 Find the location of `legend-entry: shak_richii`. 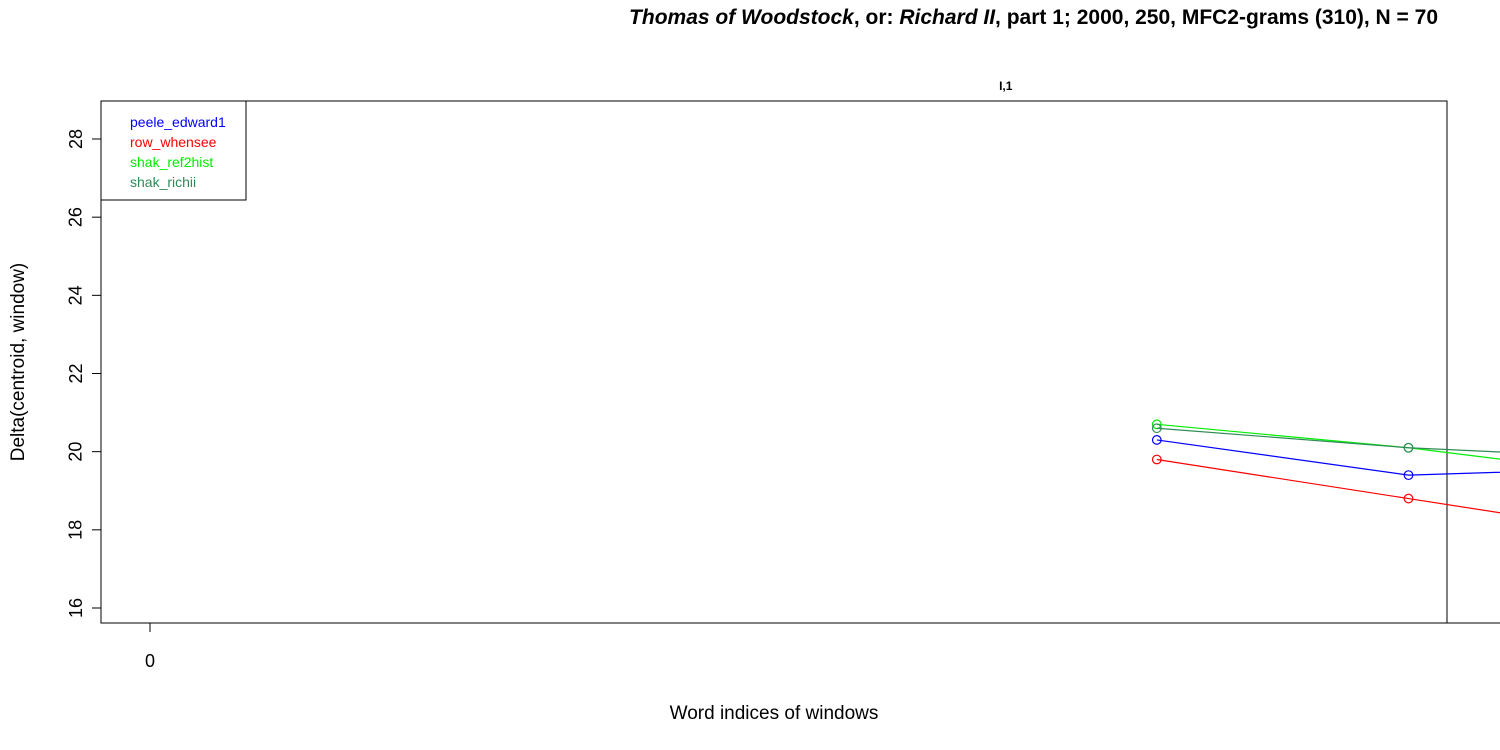

legend-entry: shak_richii is located at coordinates (163, 182).